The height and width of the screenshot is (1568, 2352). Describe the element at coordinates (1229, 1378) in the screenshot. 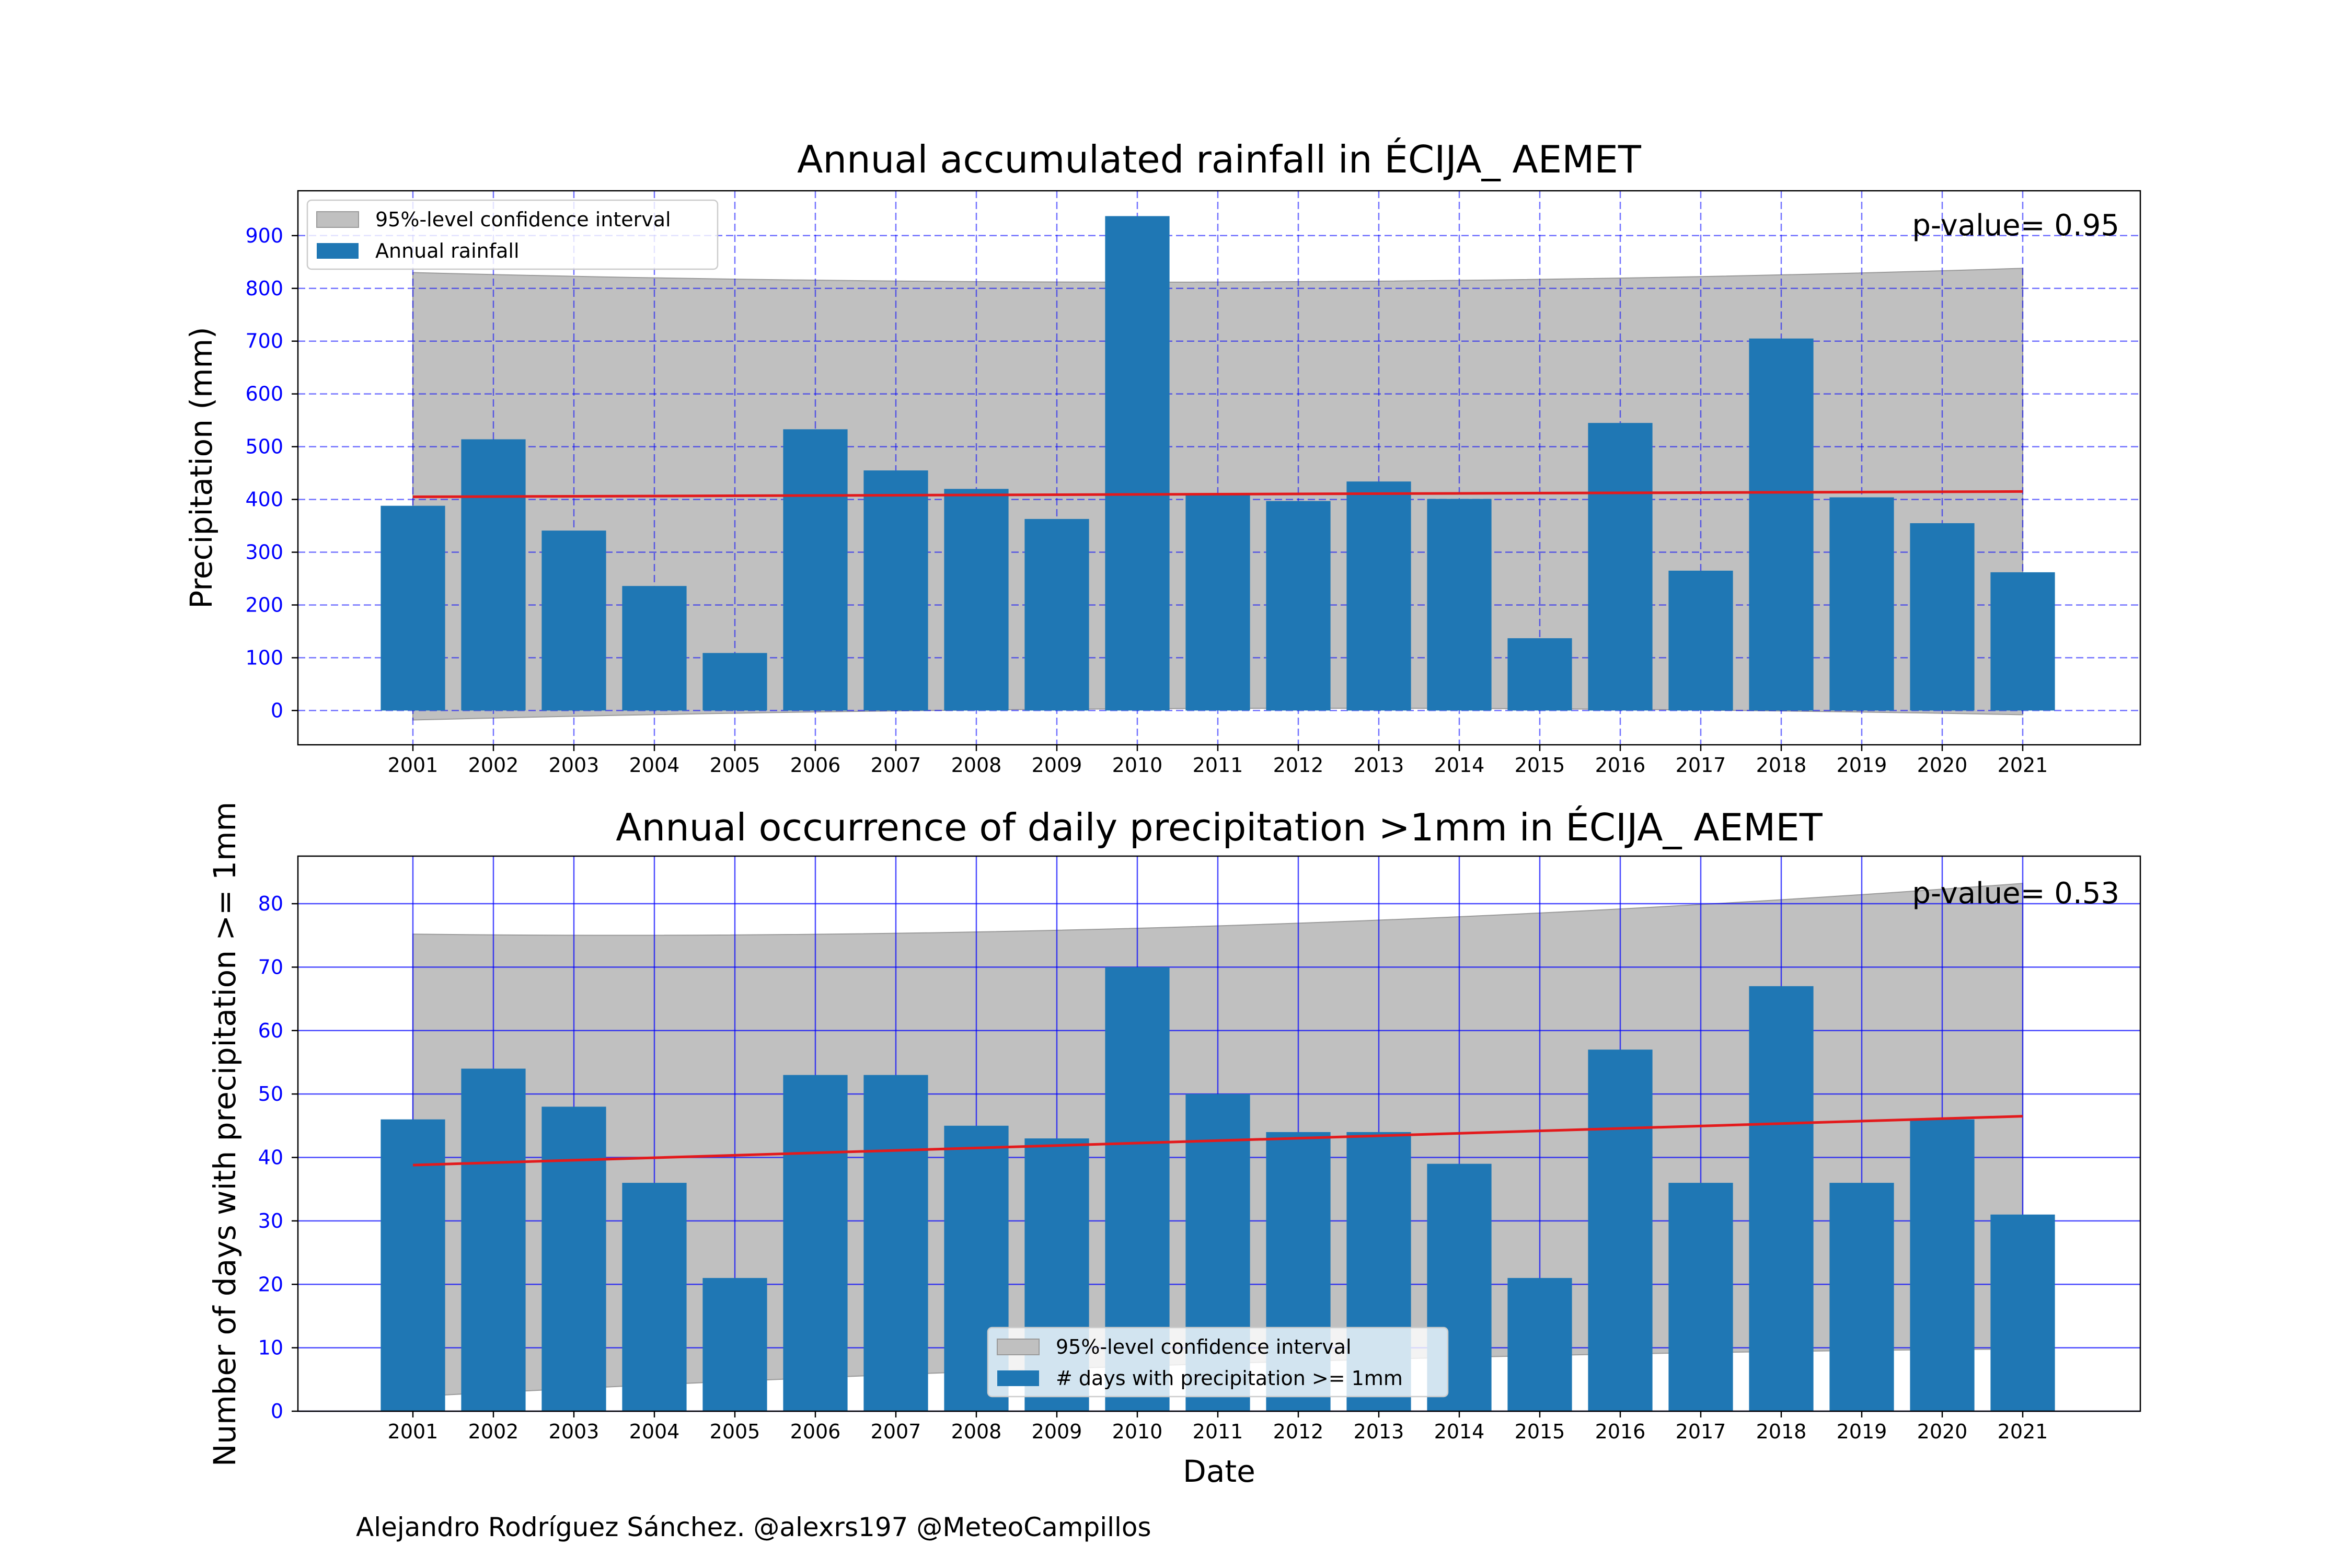

I see `legend-label-bars: # days with precipitation >= 1mm` at that location.